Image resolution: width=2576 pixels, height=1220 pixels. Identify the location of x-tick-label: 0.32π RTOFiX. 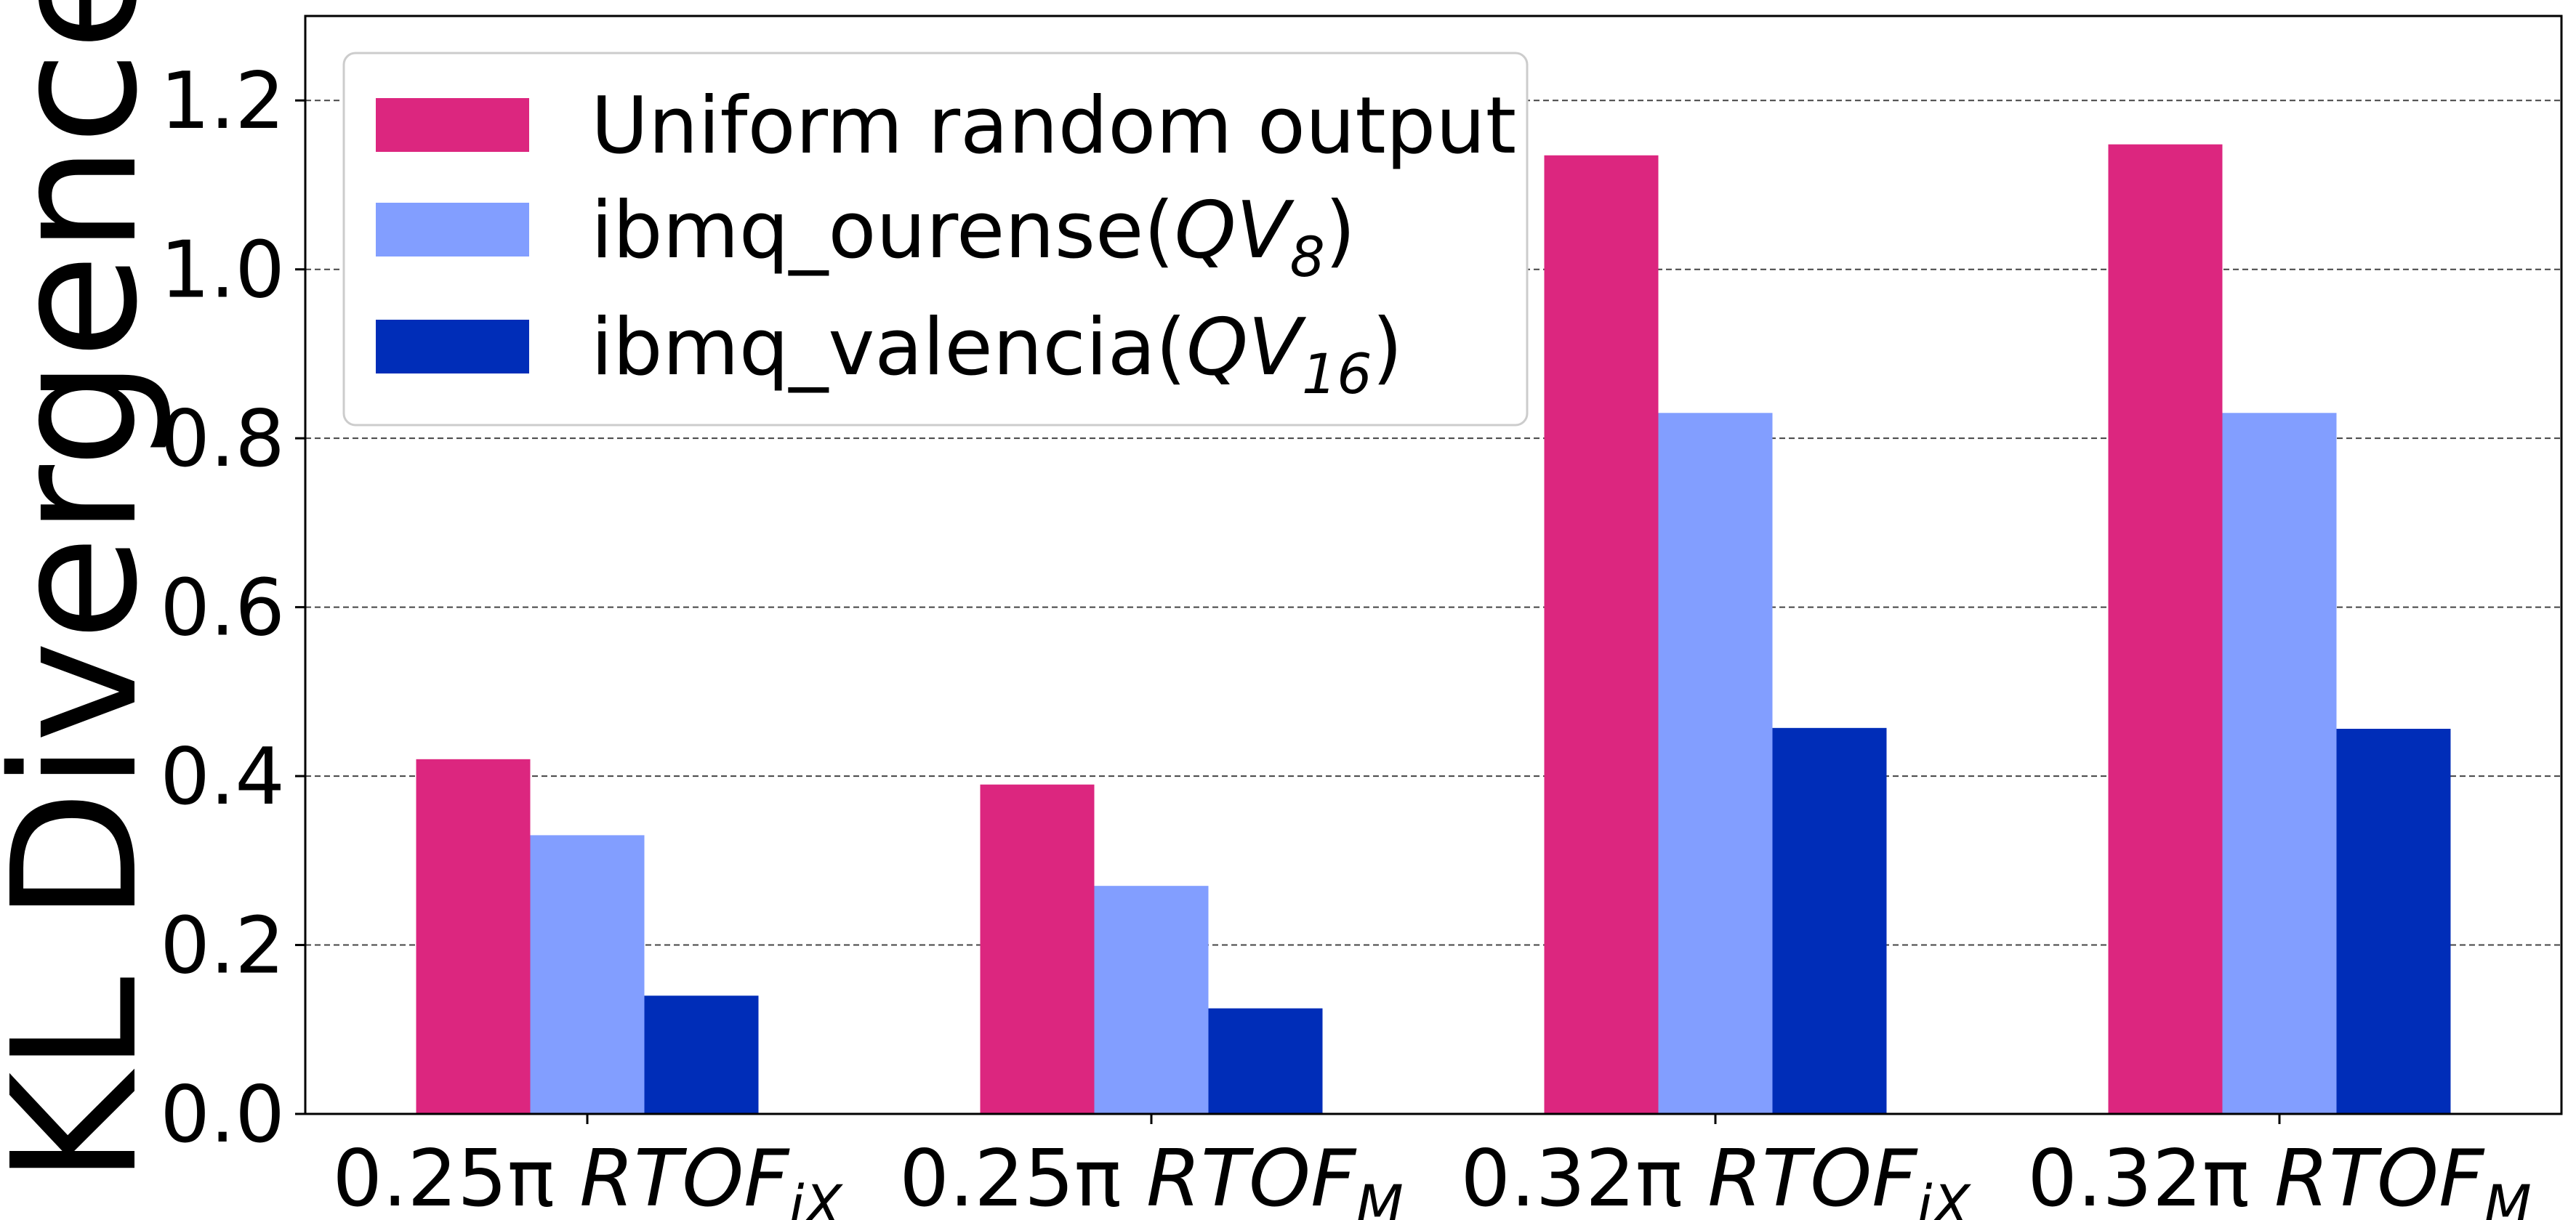
(1715, 1177).